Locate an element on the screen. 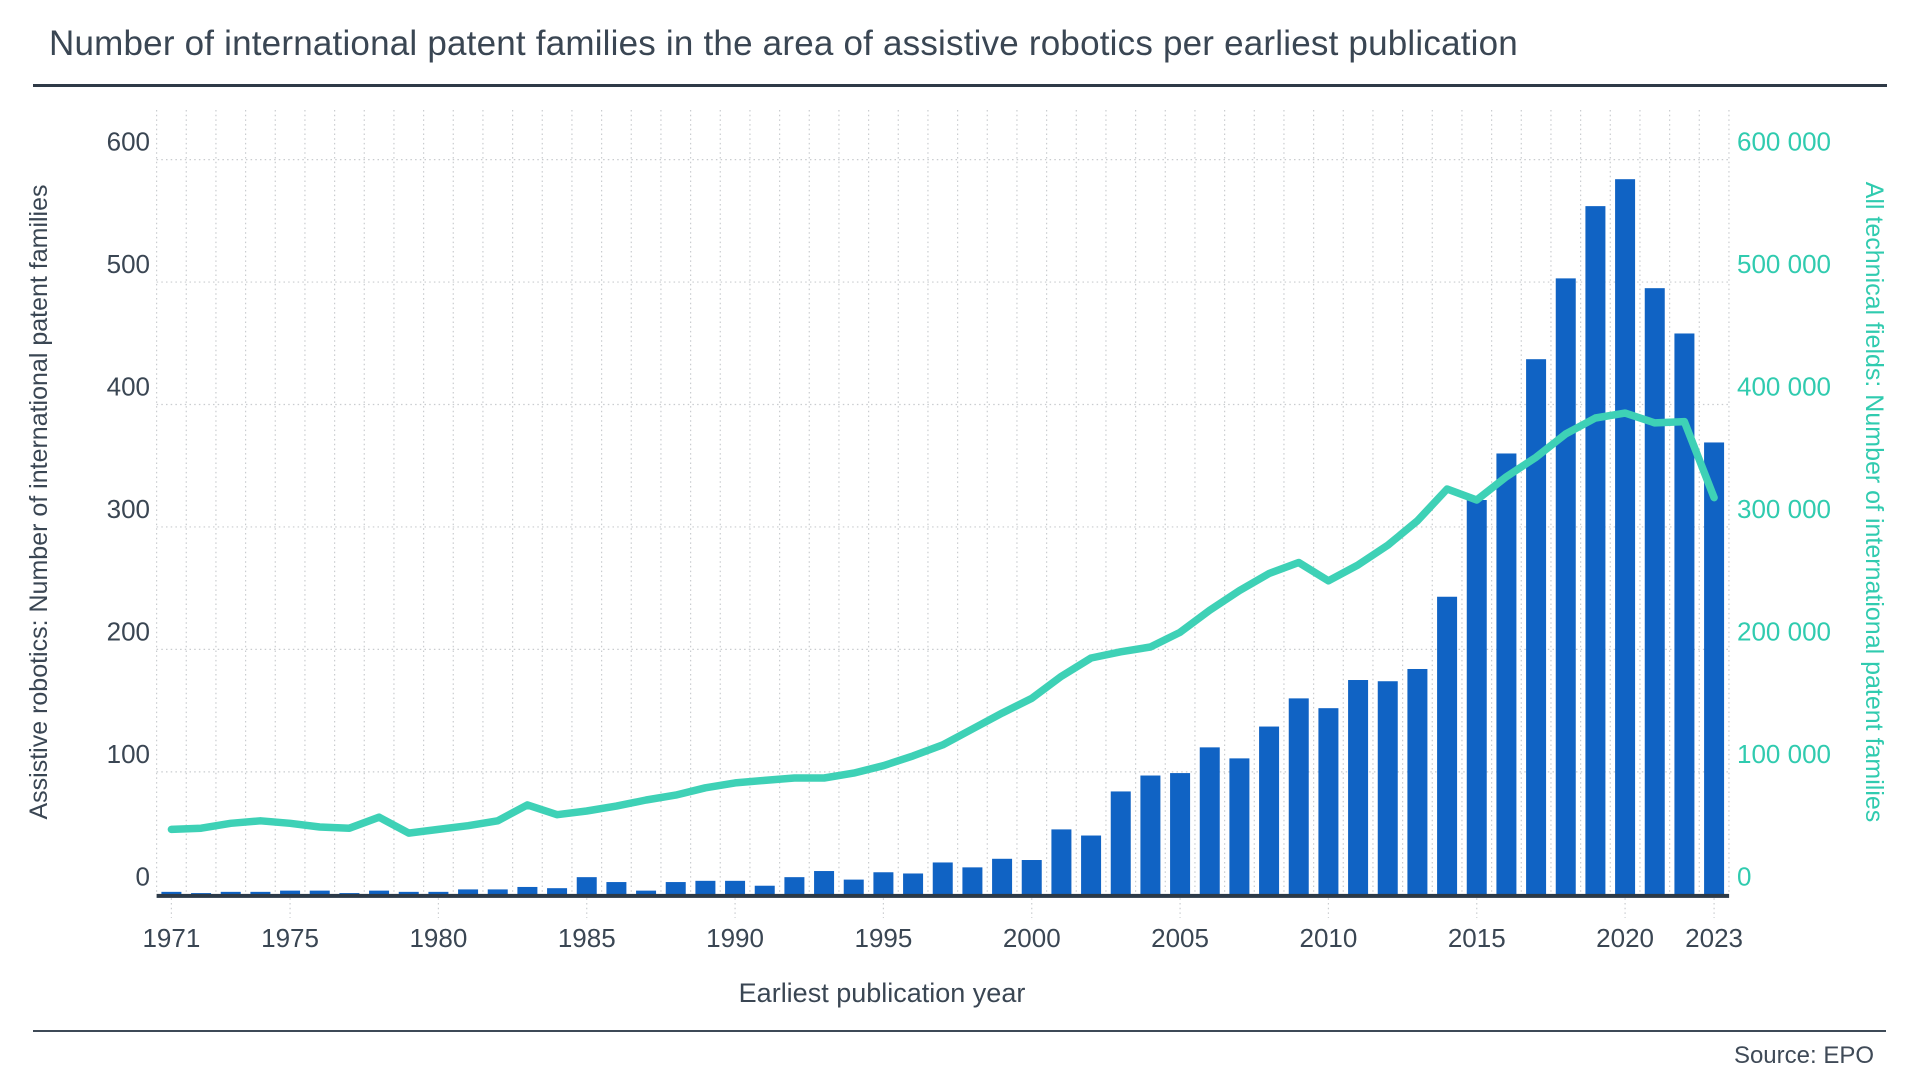 This screenshot has width=1920, height=1080. x-tick-label: 1971 is located at coordinates (171, 938).